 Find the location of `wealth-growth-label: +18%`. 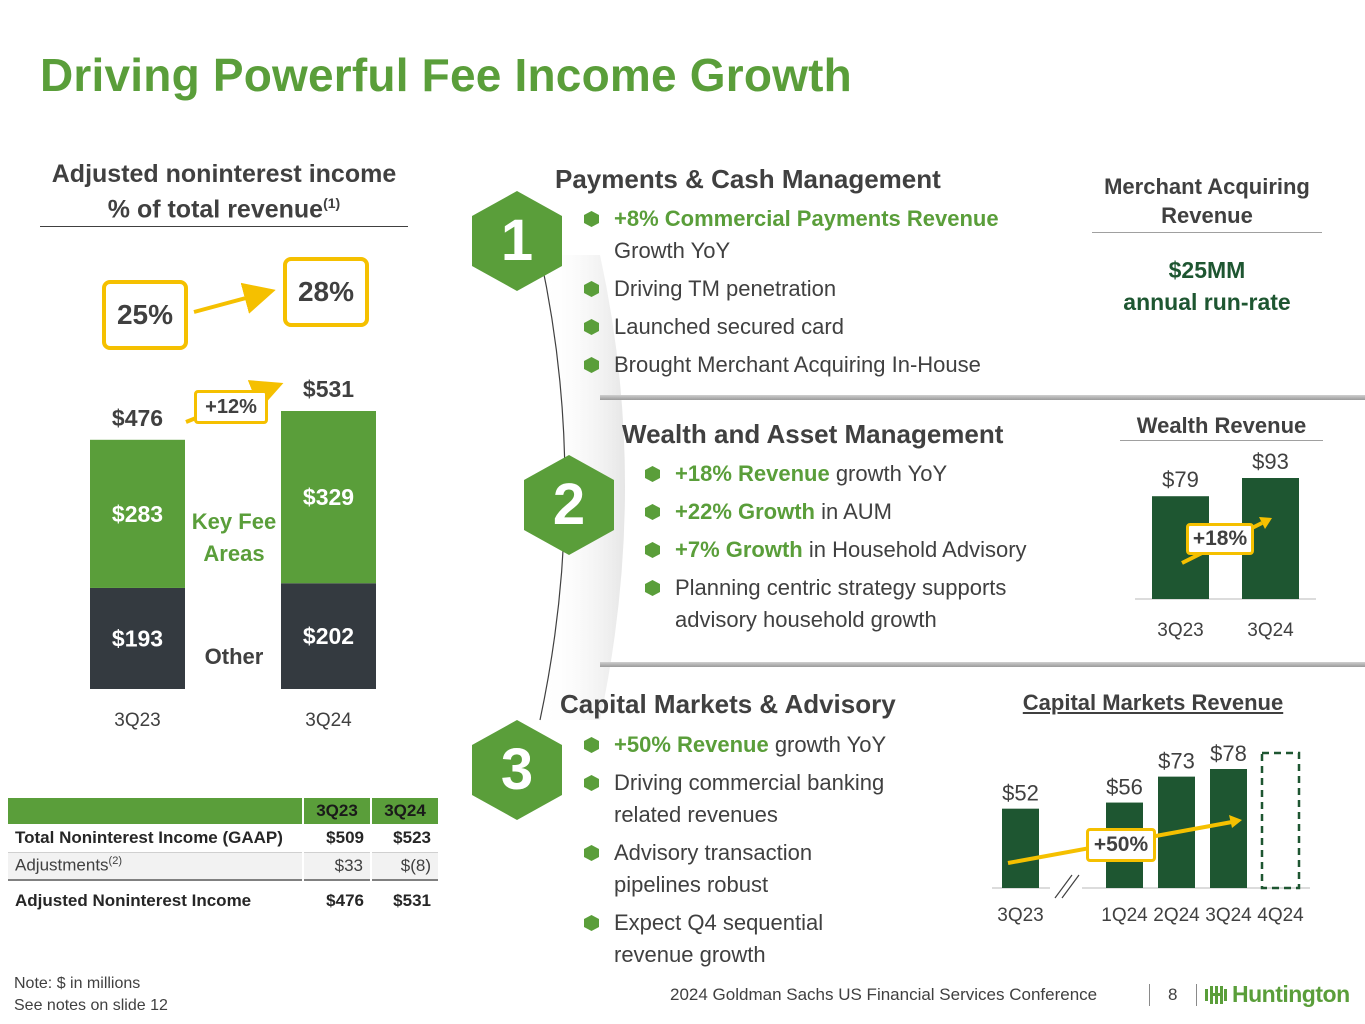

wealth-growth-label: +18% is located at coordinates (1220, 539).